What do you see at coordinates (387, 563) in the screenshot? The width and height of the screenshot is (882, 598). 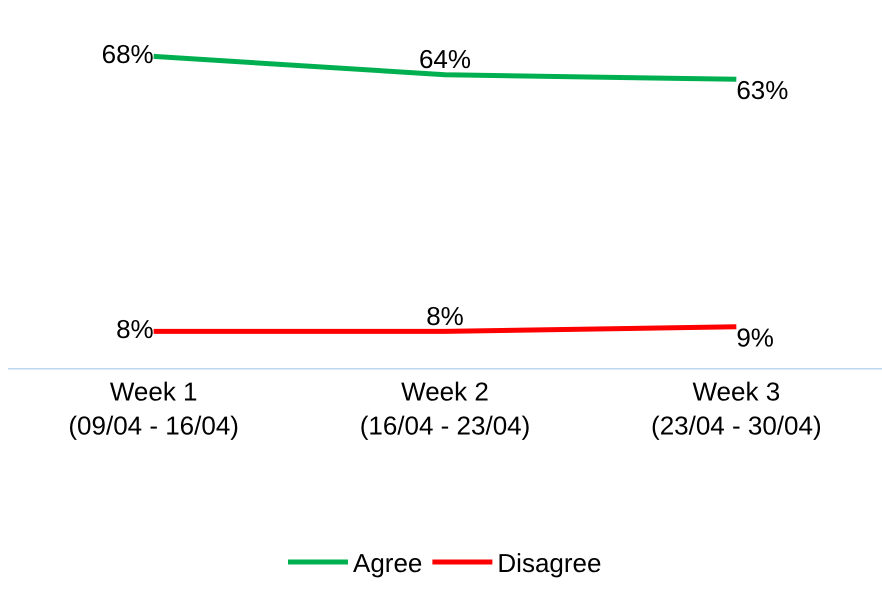 I see `legend-label: Agree` at bounding box center [387, 563].